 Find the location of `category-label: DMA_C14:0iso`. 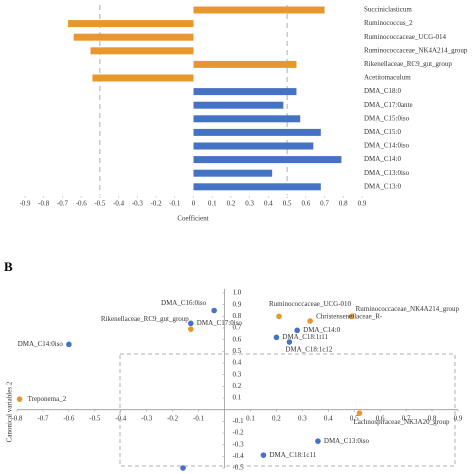

category-label: DMA_C14:0iso is located at coordinates (387, 146).